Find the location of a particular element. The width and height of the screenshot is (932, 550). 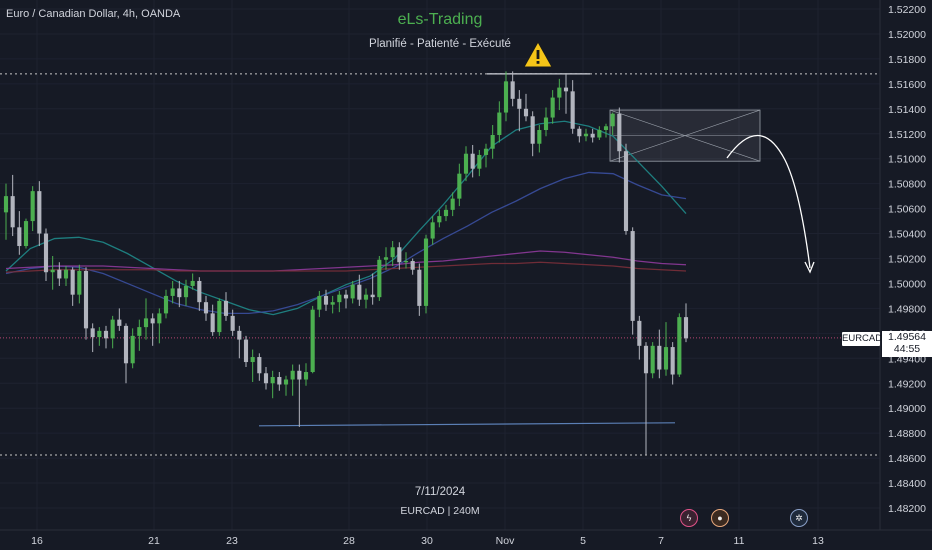

supply-zone is located at coordinates (685, 135).